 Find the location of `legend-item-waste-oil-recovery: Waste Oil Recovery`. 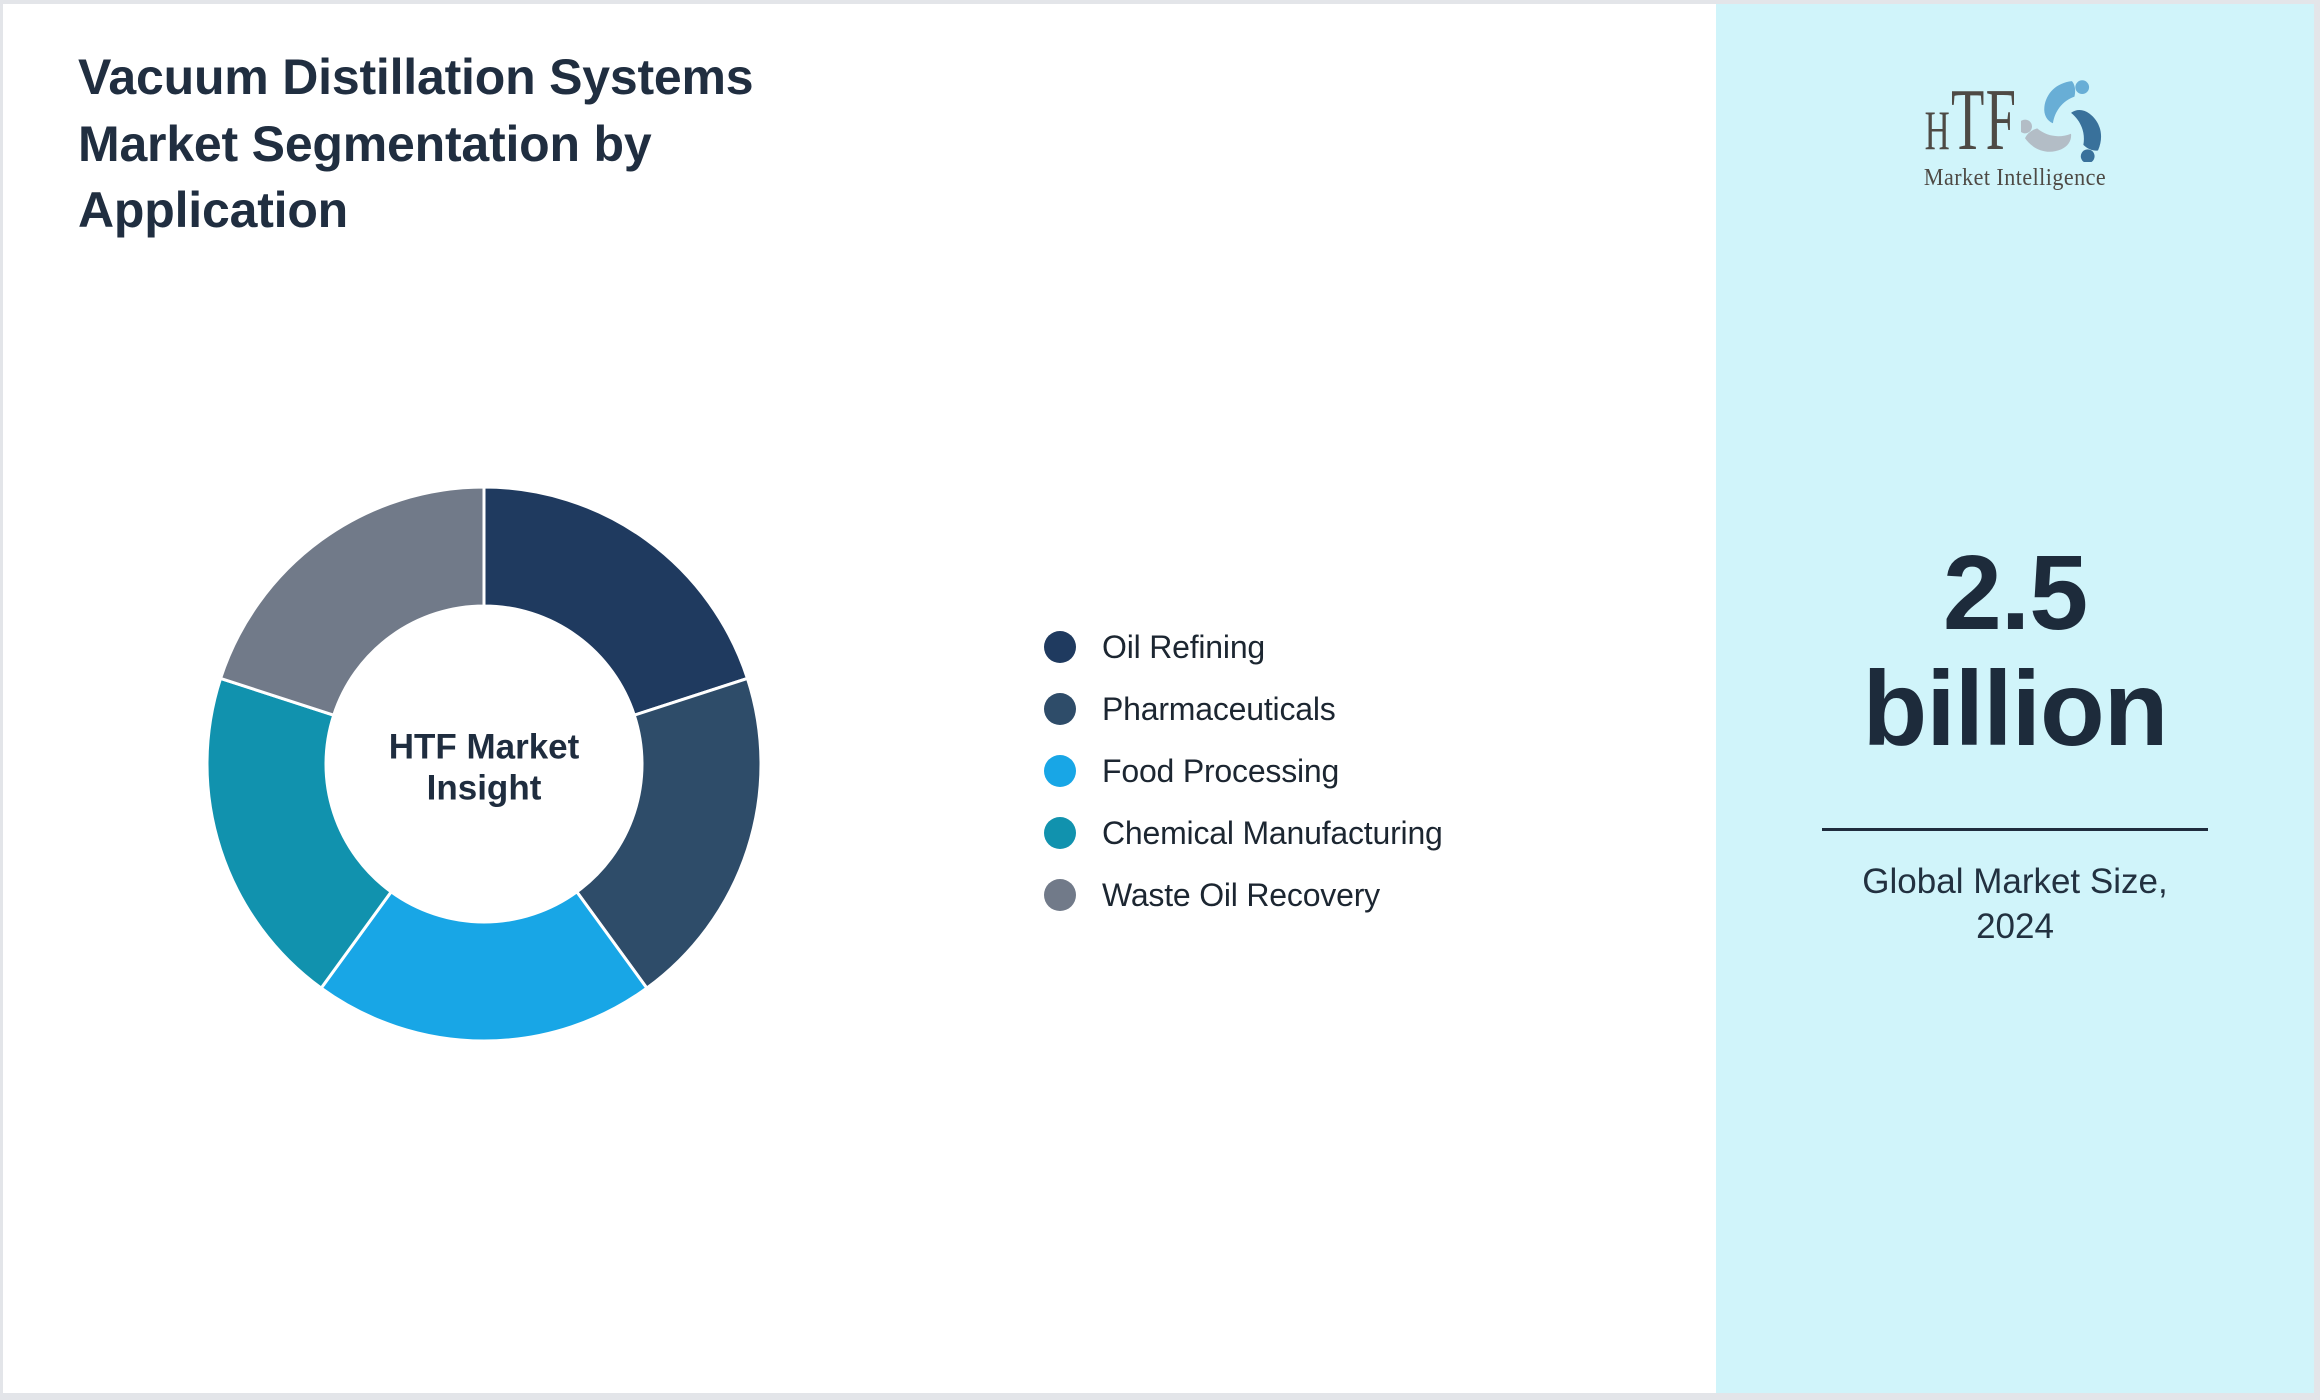

legend-item-waste-oil-recovery: Waste Oil Recovery is located at coordinates (1243, 894).